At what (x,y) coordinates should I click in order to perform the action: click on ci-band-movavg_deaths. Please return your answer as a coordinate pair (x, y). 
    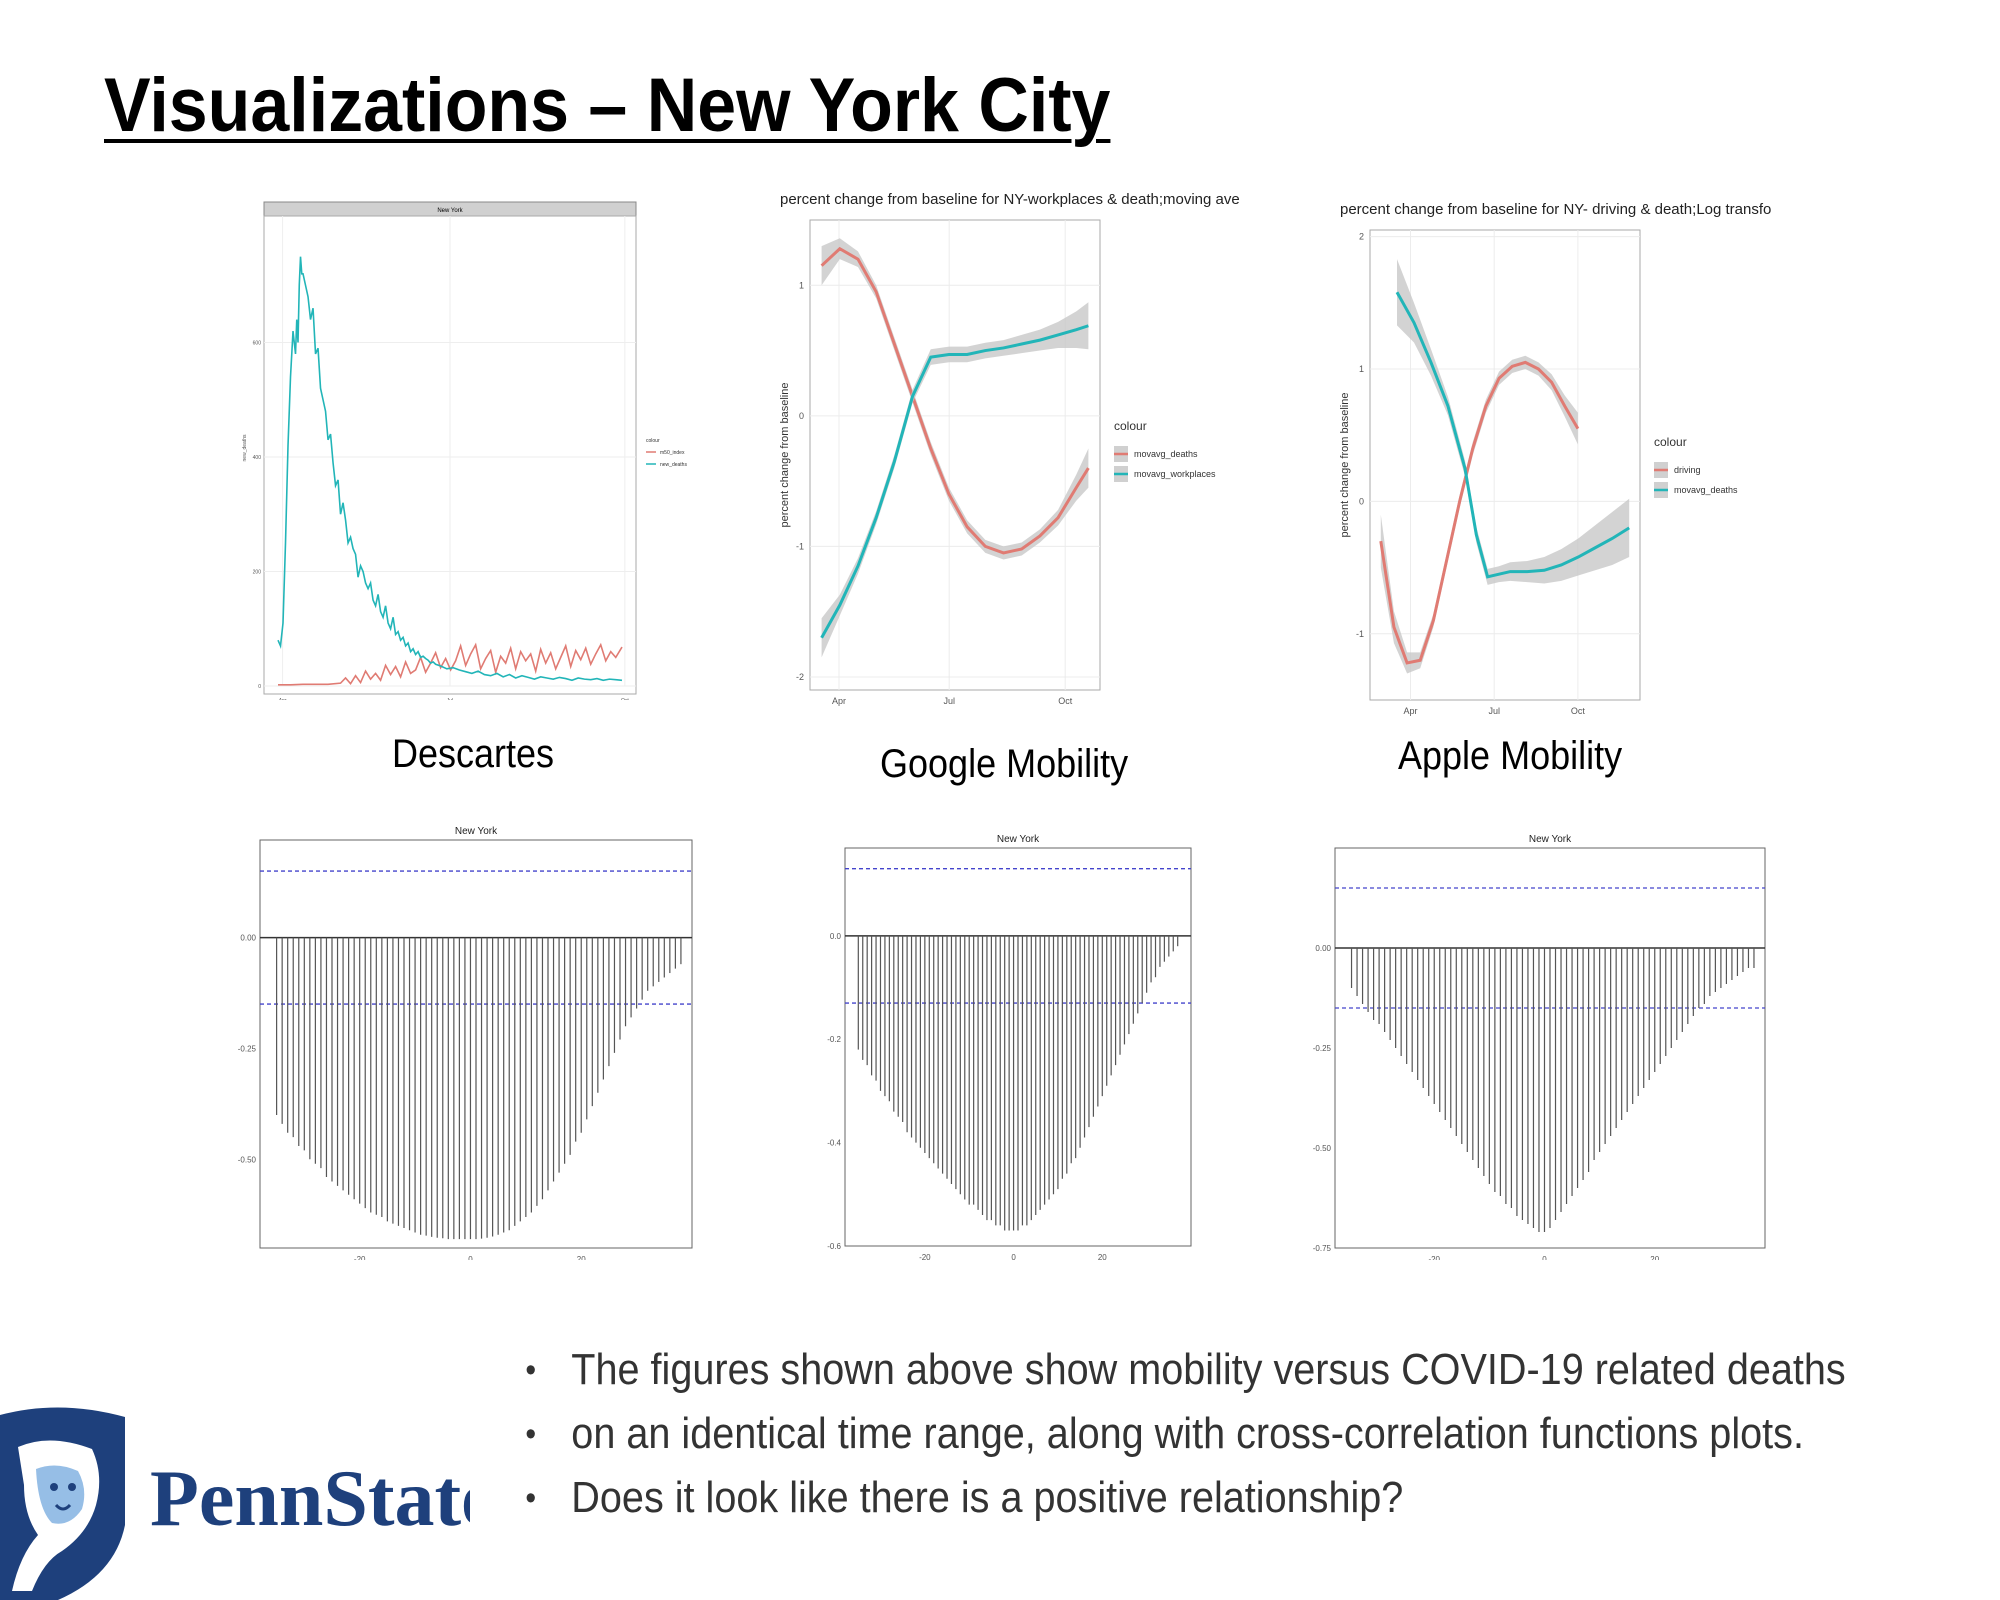
    Looking at the image, I should click on (1513, 422).